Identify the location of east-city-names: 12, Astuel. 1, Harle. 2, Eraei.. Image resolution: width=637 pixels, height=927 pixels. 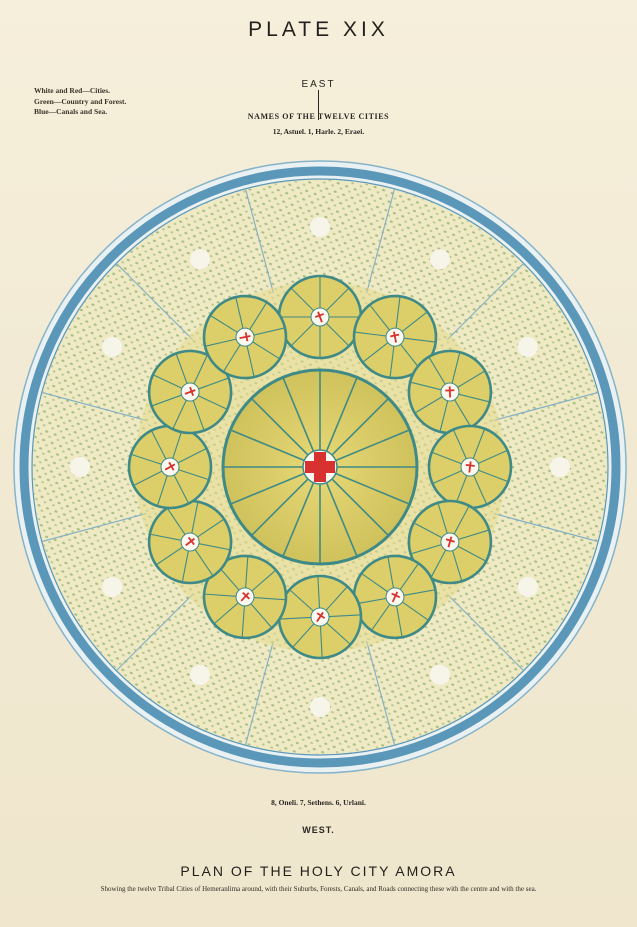
(318, 131).